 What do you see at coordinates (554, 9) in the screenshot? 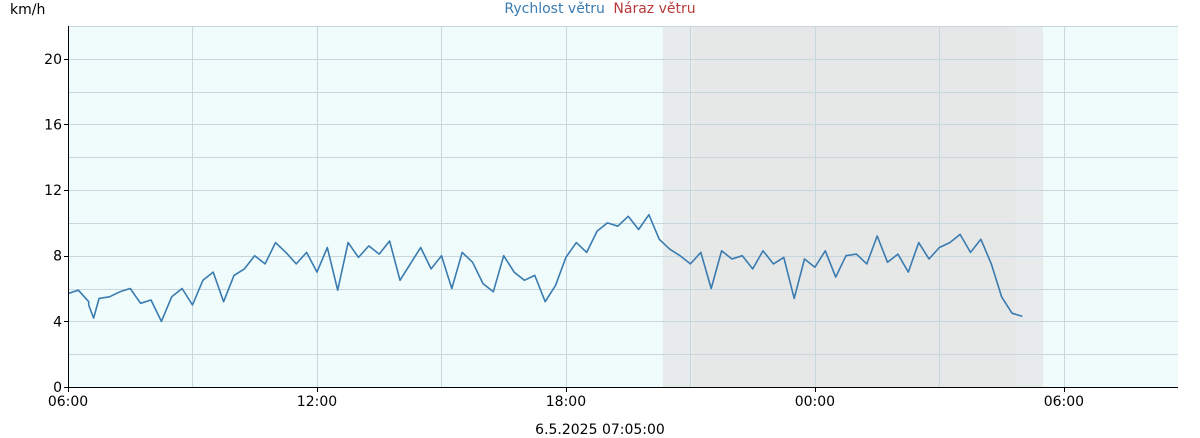
I see `legend-wind-speed: Rychlost větru` at bounding box center [554, 9].